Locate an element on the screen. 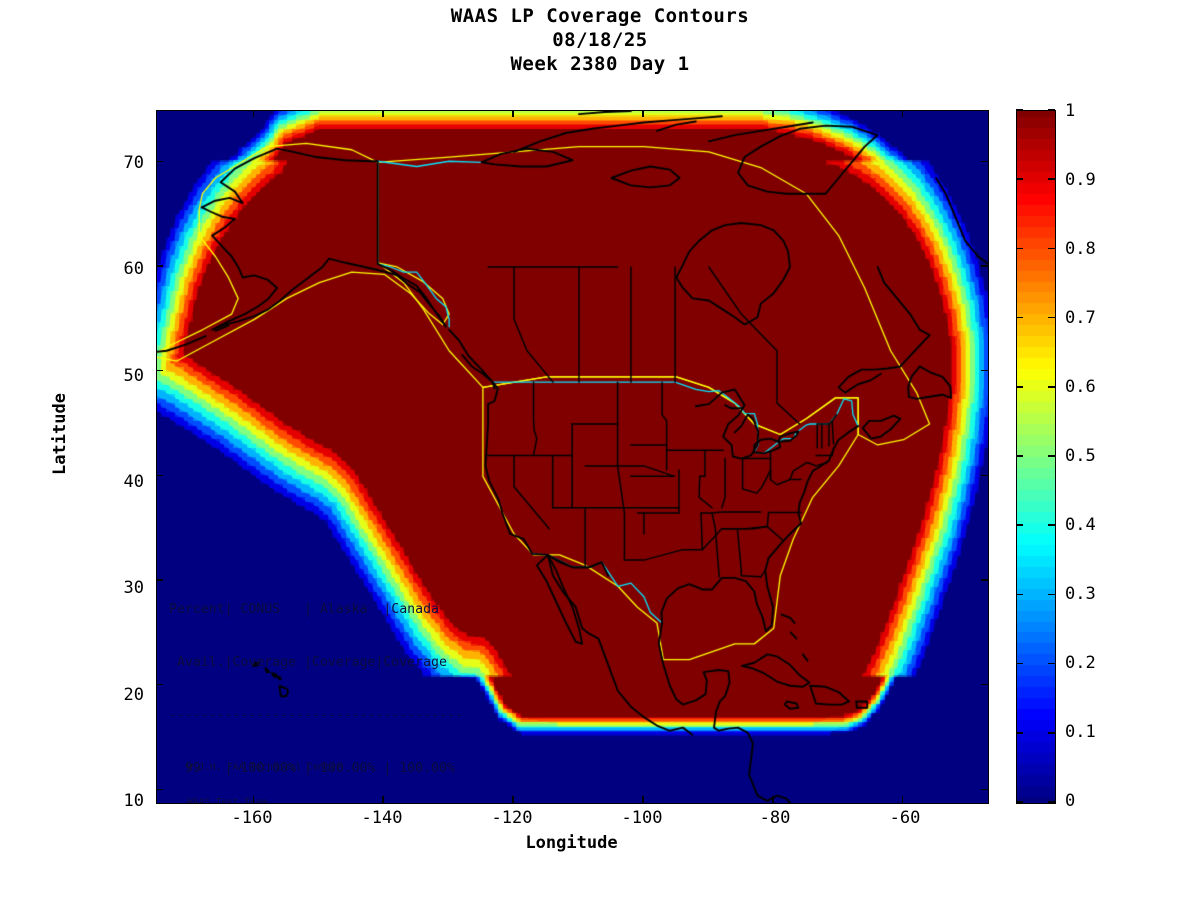  title-line-3: Week 2380 Day 1 is located at coordinates (600, 64).